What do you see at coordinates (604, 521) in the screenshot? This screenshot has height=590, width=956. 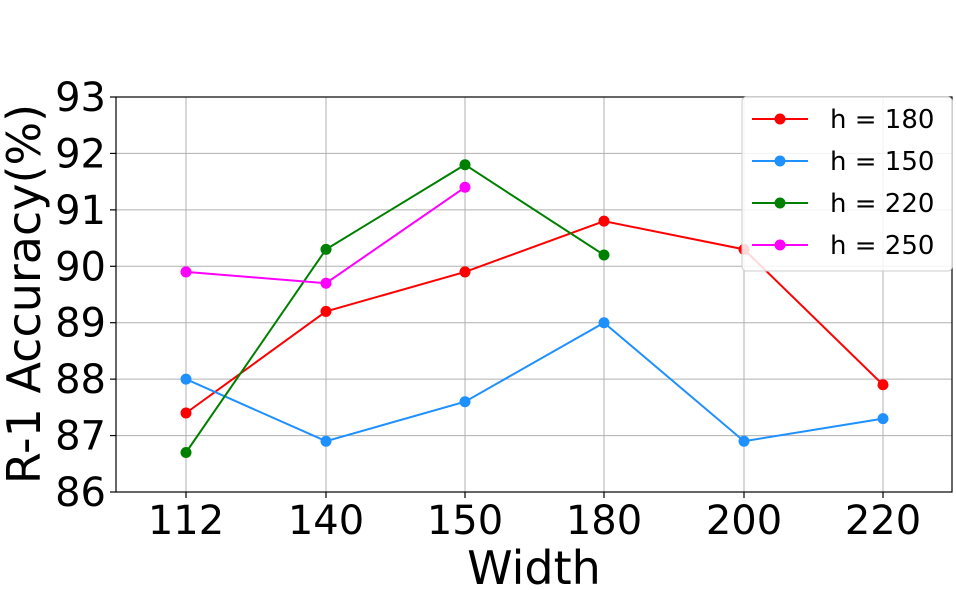 I see `x-tick-label: 180` at bounding box center [604, 521].